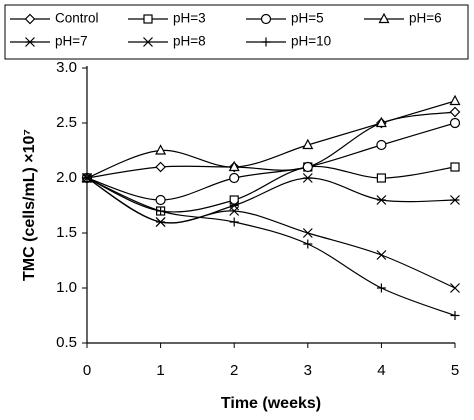 Image resolution: width=474 pixels, height=420 pixels. I want to click on y-tick-label: 0.5, so click(66, 342).